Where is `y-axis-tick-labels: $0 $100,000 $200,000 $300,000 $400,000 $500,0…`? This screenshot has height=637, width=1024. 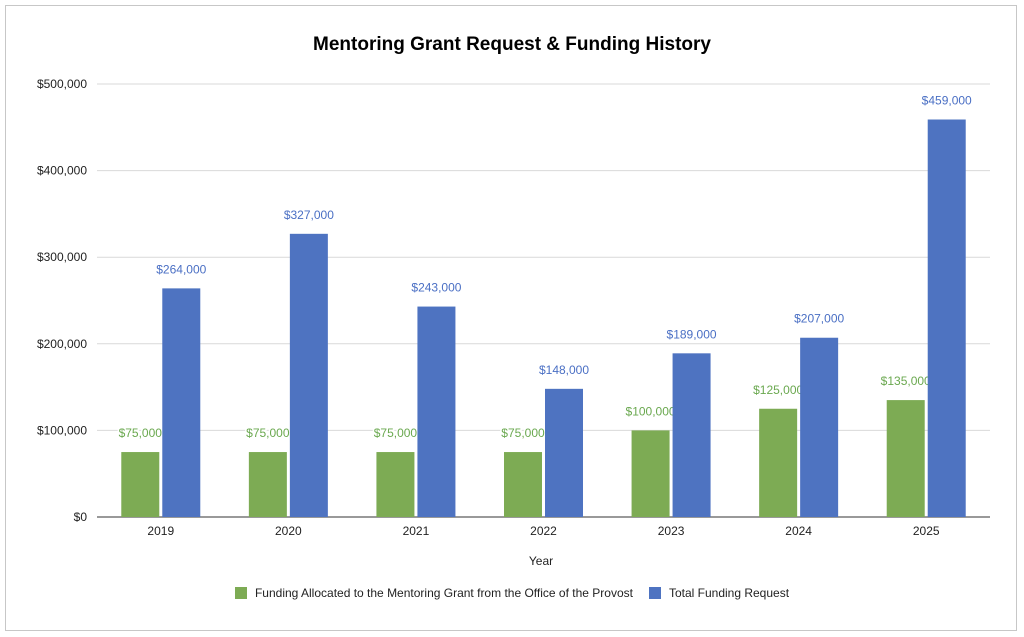
y-axis-tick-labels: $0 $100,000 $200,000 $300,000 $400,000 $500,0… is located at coordinates (62, 300).